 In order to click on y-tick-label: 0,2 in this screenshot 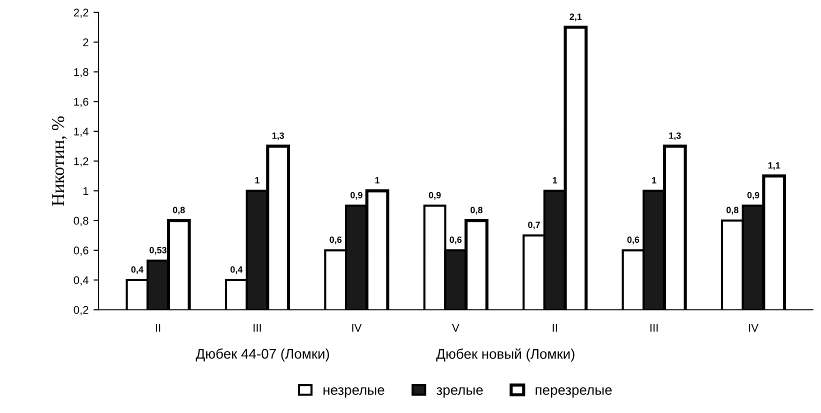, I will do `click(81, 311)`.